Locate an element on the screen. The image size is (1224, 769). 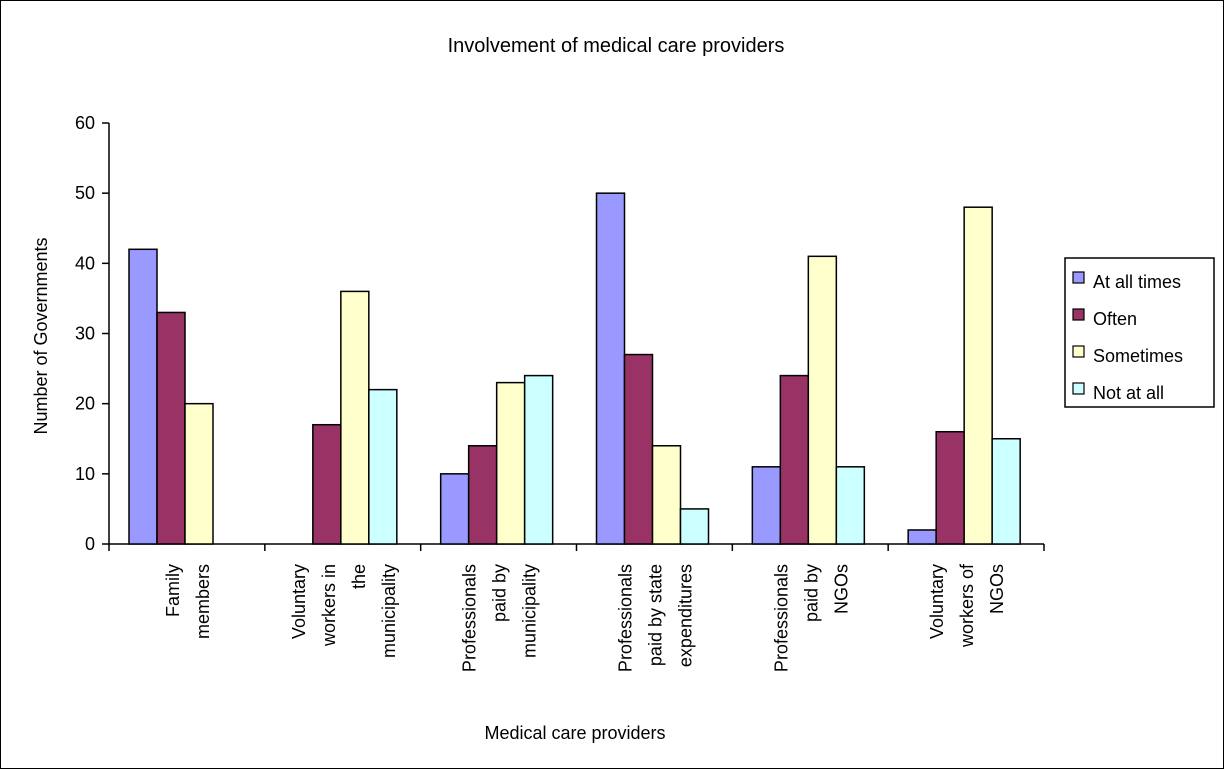
y-axis-title: Number of Governments is located at coordinates (41, 335).